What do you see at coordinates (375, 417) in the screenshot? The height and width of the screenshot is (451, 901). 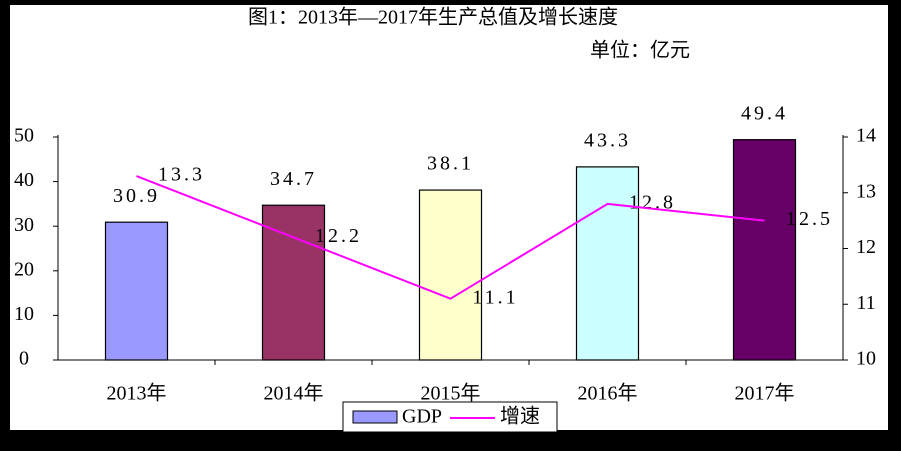 I see `legend-swatch` at bounding box center [375, 417].